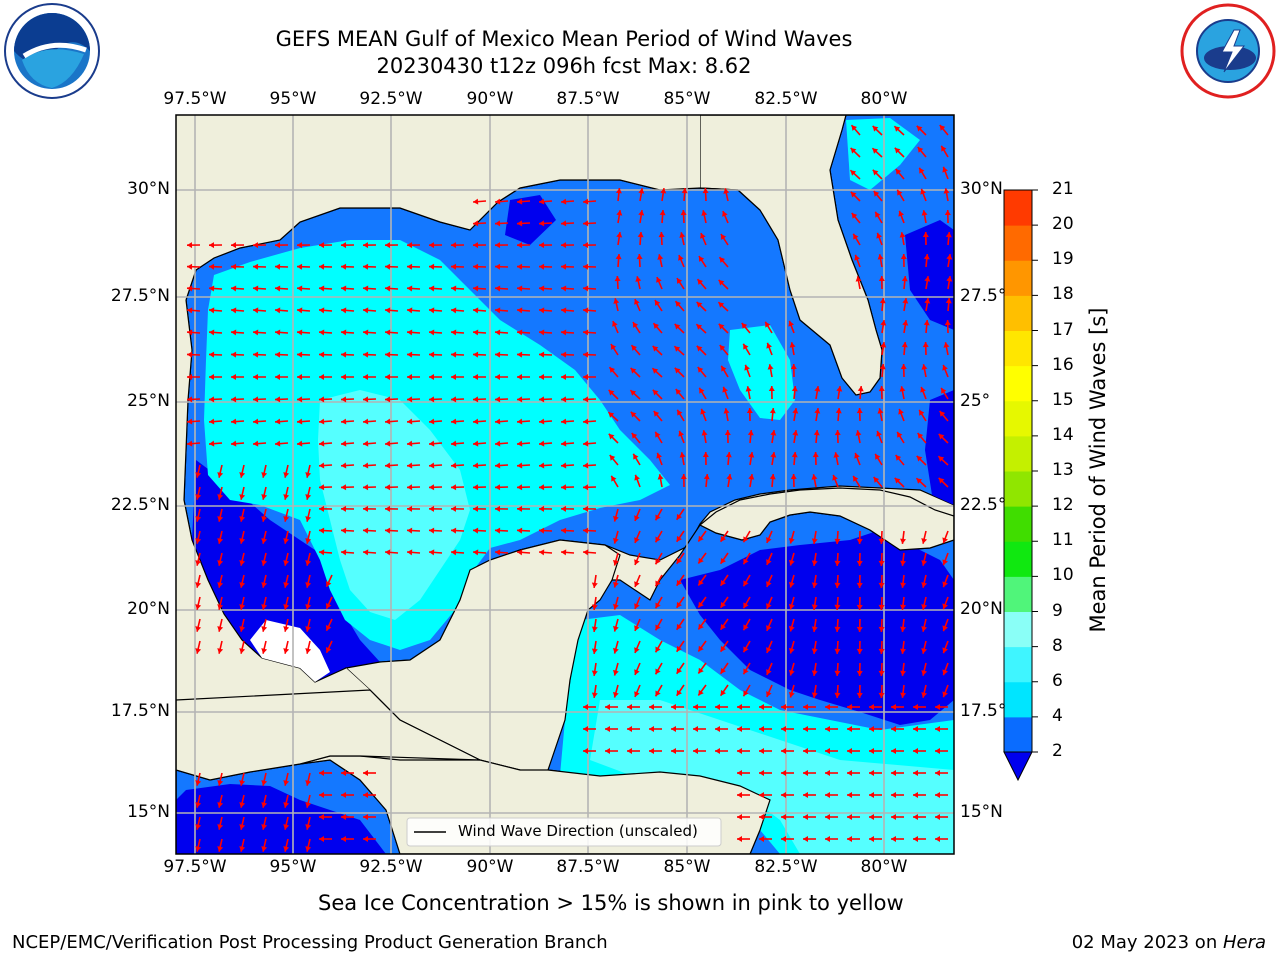  Describe the element at coordinates (1098, 470) in the screenshot. I see `colorbar-title: Mean Period of Wind Waves [s]` at that location.